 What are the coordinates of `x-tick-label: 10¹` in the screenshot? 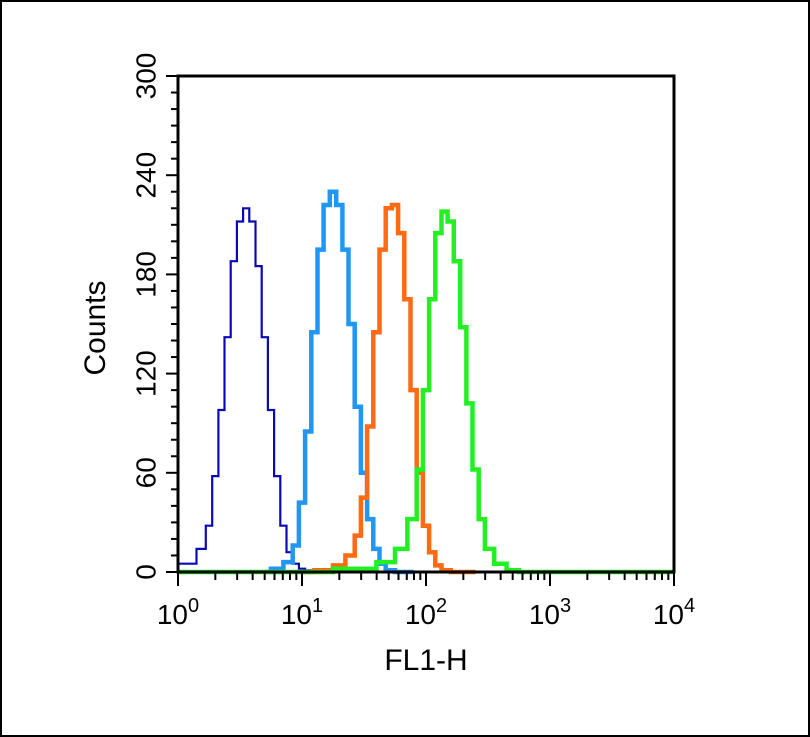 It's located at (302, 612).